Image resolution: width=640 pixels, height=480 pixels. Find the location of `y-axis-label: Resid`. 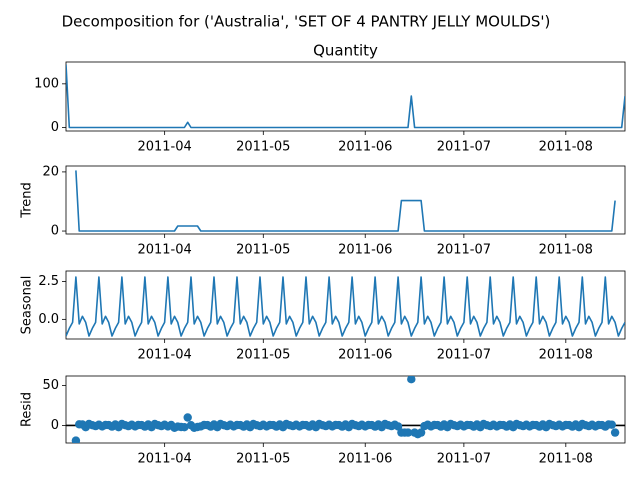

y-axis-label: Resid is located at coordinates (27, 409).